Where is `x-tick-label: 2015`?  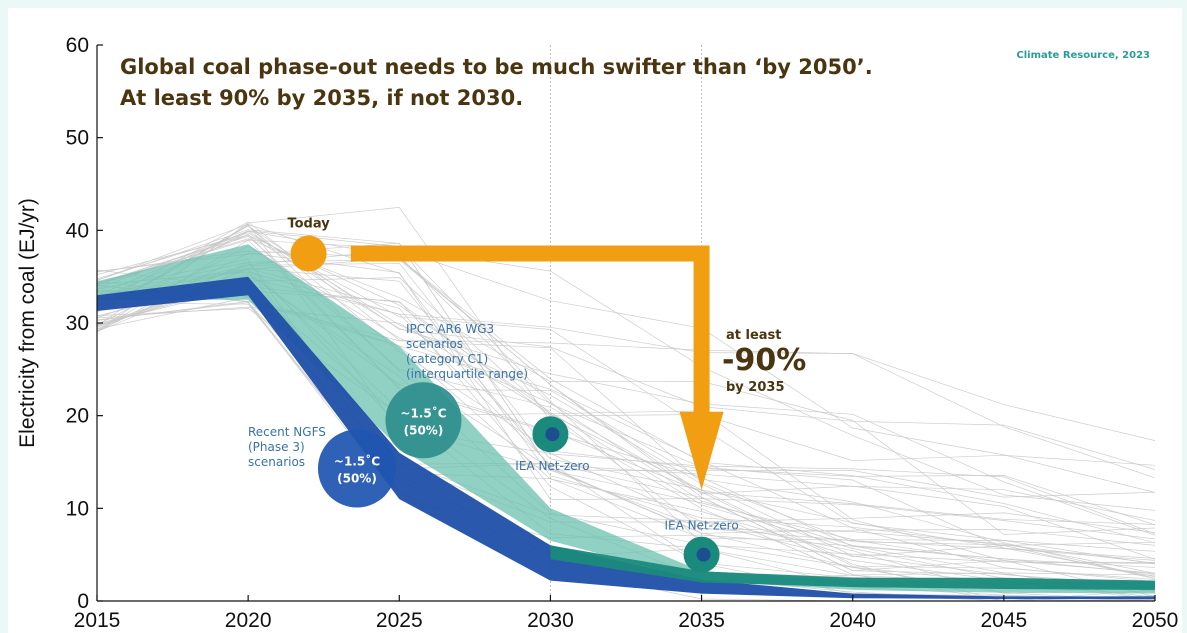
x-tick-label: 2015 is located at coordinates (97, 620).